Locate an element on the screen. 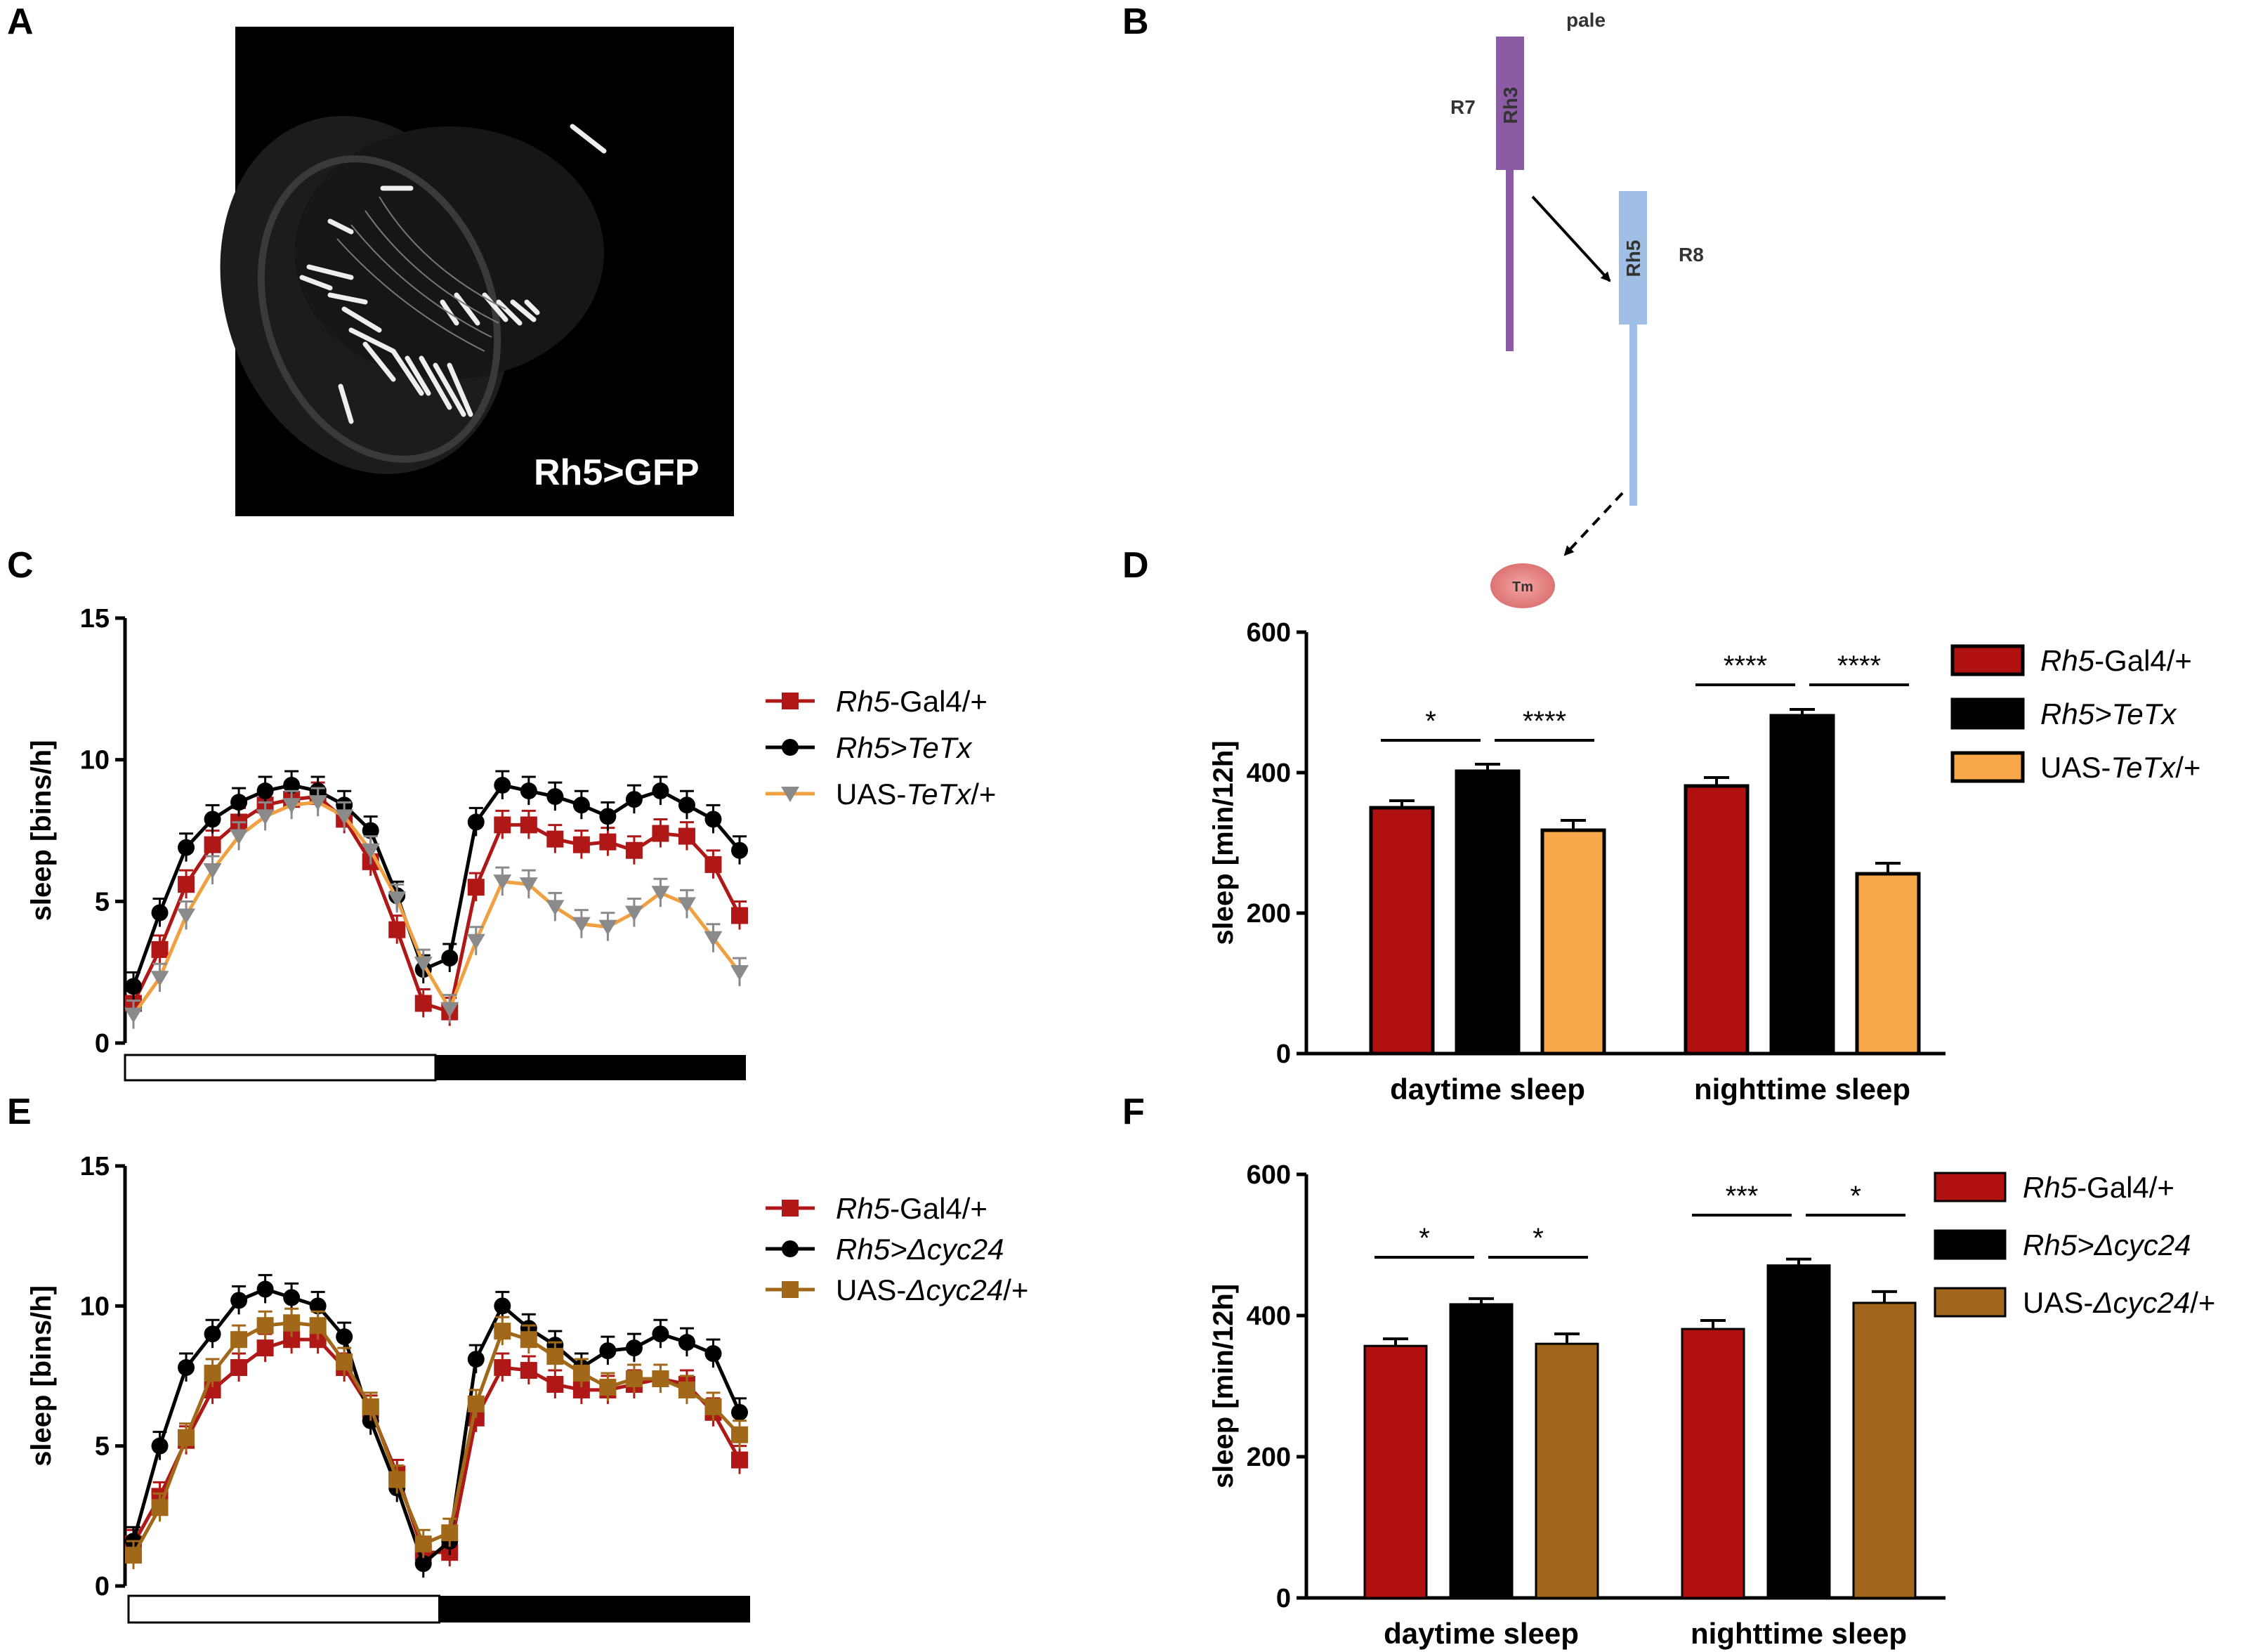 The image size is (2244, 1652). legend-label: UAS-Δcyc24/+ is located at coordinates (2119, 1302).